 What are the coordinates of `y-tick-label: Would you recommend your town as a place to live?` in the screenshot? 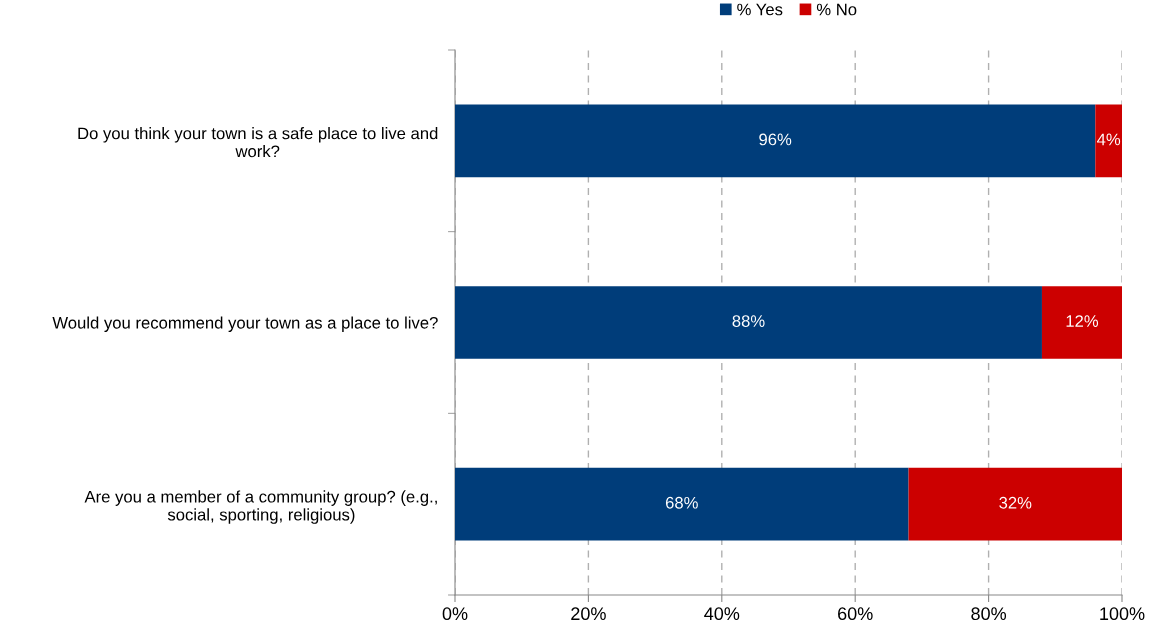 It's located at (245, 324).